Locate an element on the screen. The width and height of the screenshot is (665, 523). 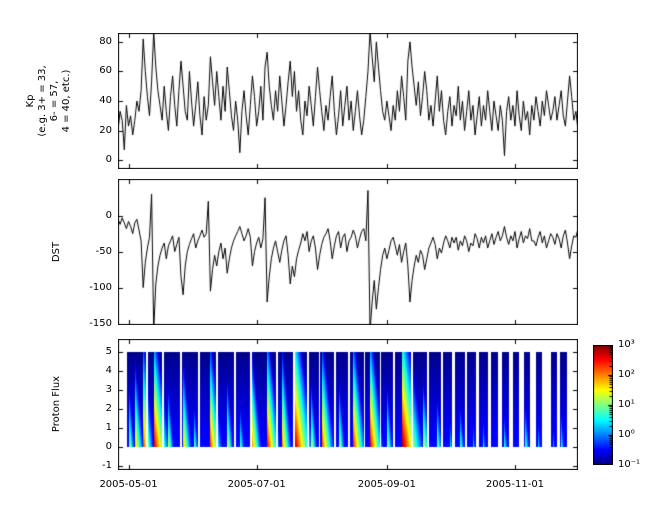
kp-y-tick-label: 20 is located at coordinates (105, 130).